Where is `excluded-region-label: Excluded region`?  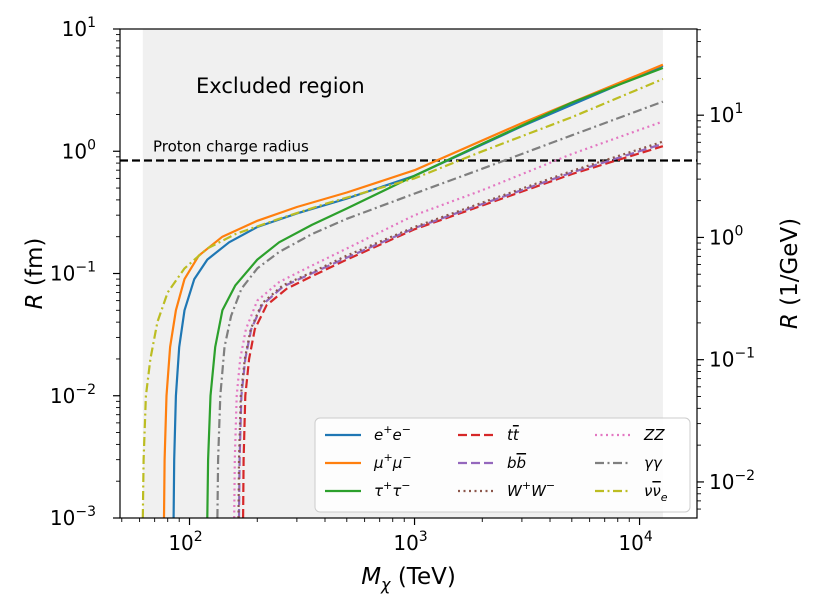
excluded-region-label: Excluded region is located at coordinates (280, 86).